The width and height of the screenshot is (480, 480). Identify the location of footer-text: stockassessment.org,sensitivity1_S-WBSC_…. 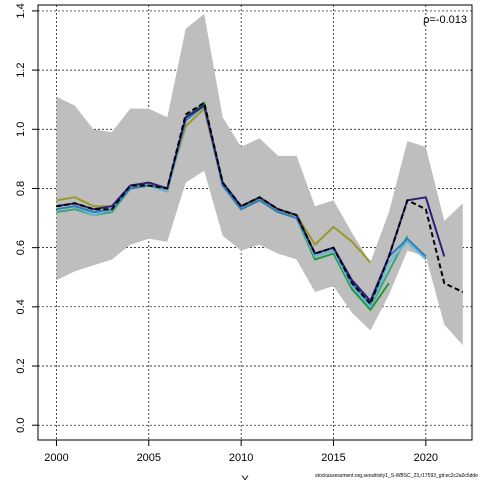
(396, 476).